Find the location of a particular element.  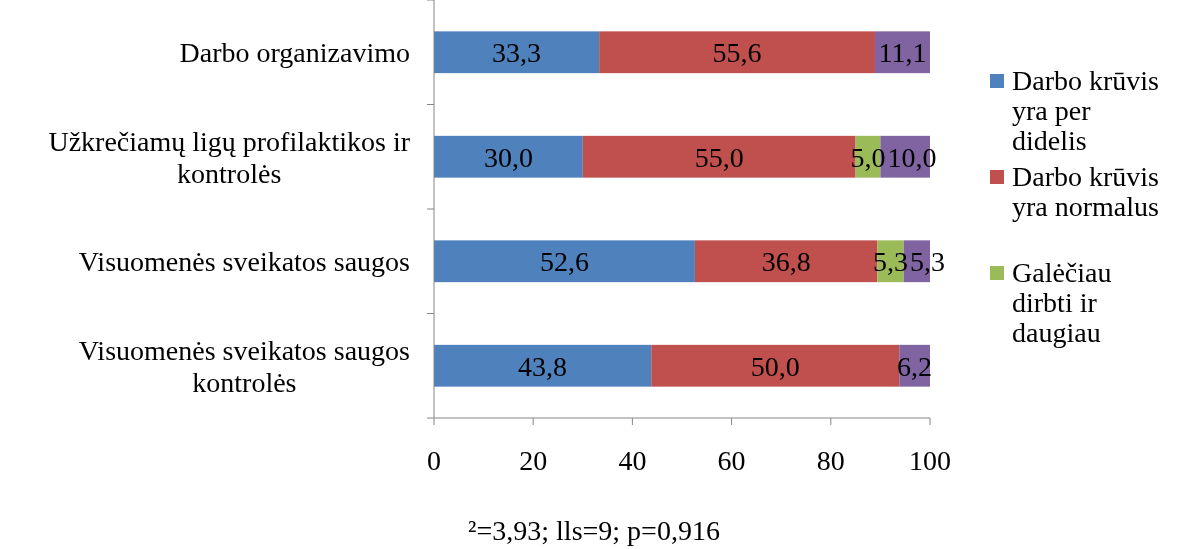

data-label: 33,3 is located at coordinates (517, 53).